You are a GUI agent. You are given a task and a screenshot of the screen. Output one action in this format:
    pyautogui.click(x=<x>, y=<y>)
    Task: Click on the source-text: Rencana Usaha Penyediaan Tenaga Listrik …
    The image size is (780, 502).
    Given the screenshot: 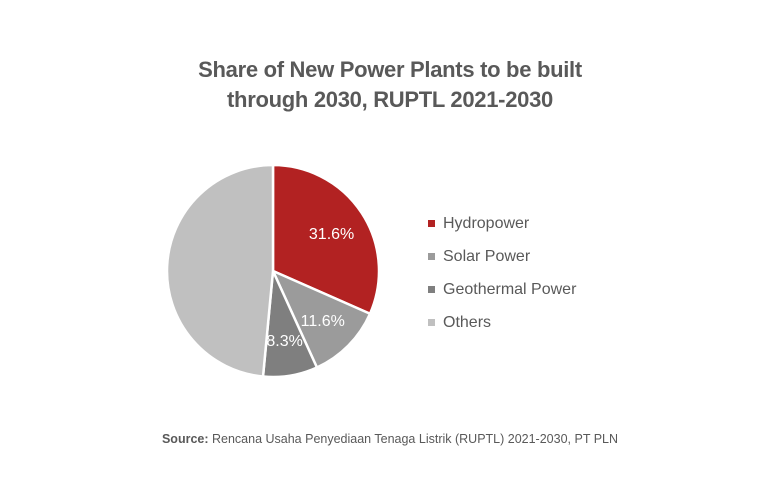 What is the action you would take?
    pyautogui.click(x=413, y=439)
    